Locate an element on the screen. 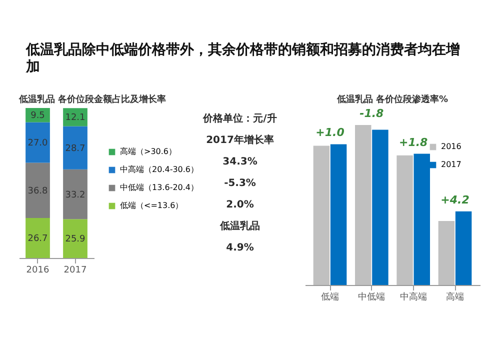  legend-label: 高端（>30.6） is located at coordinates (148, 151).